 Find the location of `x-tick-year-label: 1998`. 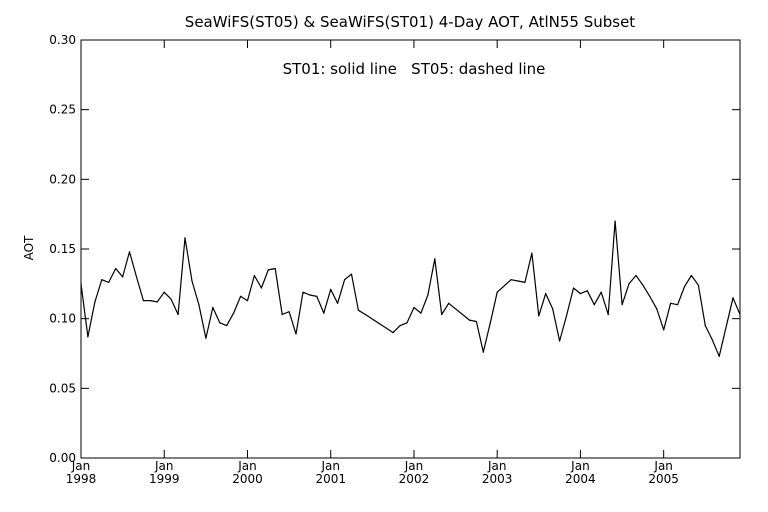

x-tick-year-label: 1998 is located at coordinates (81, 479).